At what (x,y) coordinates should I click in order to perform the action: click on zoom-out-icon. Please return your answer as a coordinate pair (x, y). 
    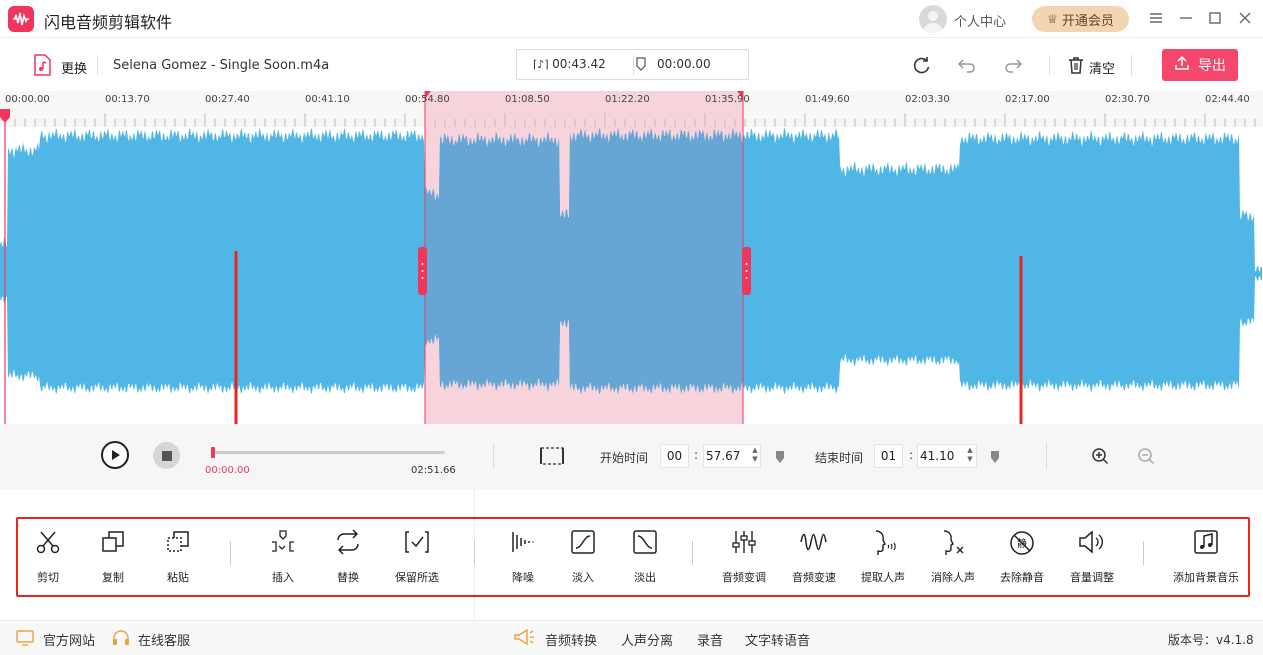
    Looking at the image, I should click on (1146, 458).